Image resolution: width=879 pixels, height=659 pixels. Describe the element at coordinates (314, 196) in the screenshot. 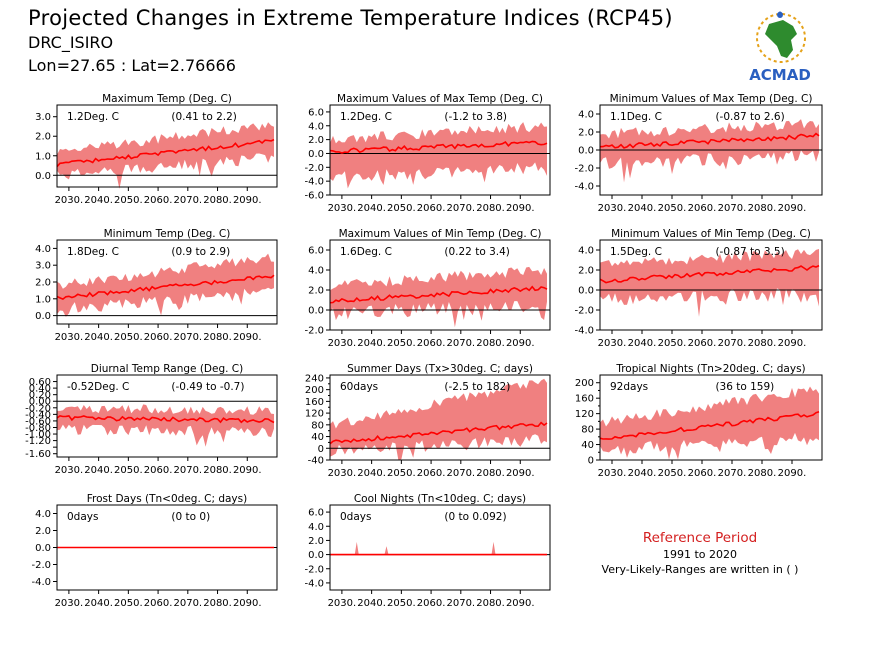

I see `y-tick-label: -6.0` at that location.